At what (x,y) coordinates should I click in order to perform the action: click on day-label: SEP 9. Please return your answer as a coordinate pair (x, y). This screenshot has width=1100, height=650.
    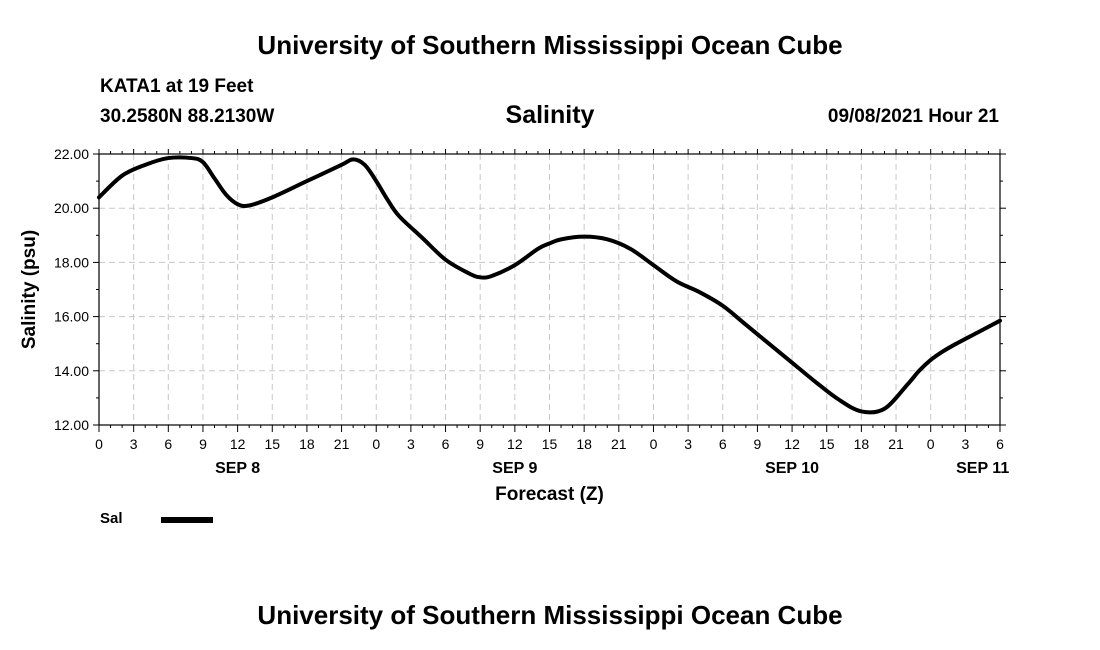
    Looking at the image, I should click on (514, 468).